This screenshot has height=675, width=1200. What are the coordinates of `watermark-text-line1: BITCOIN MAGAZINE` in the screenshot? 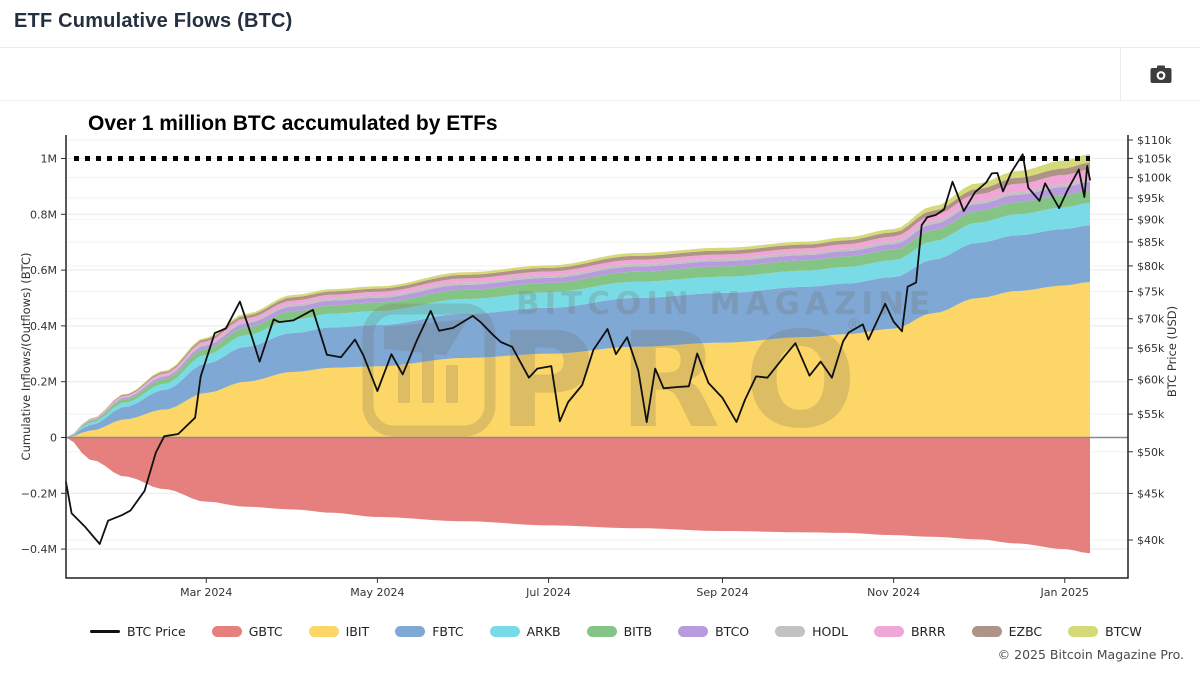 It's located at (725, 304).